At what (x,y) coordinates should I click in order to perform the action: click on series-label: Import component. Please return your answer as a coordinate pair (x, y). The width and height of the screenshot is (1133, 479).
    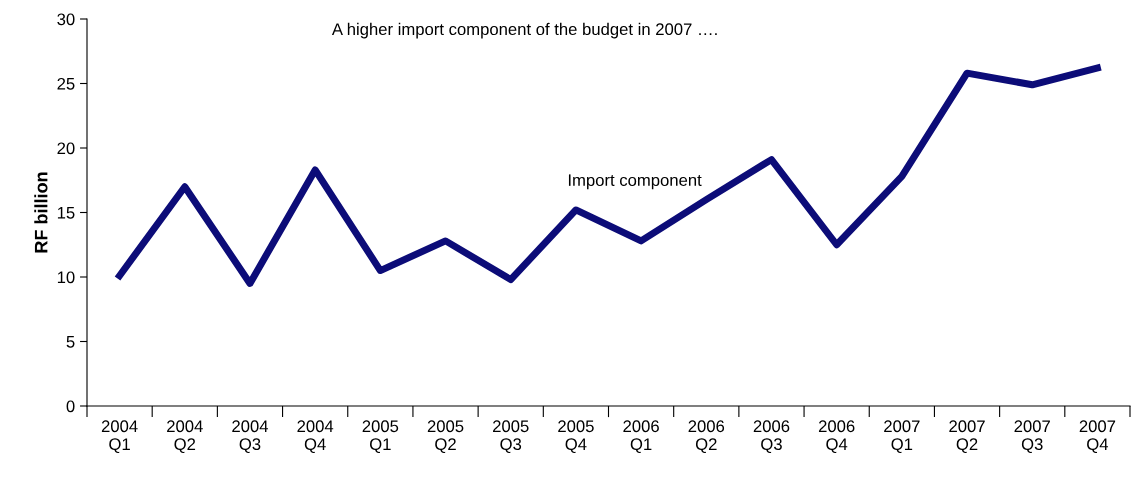
    Looking at the image, I should click on (635, 182).